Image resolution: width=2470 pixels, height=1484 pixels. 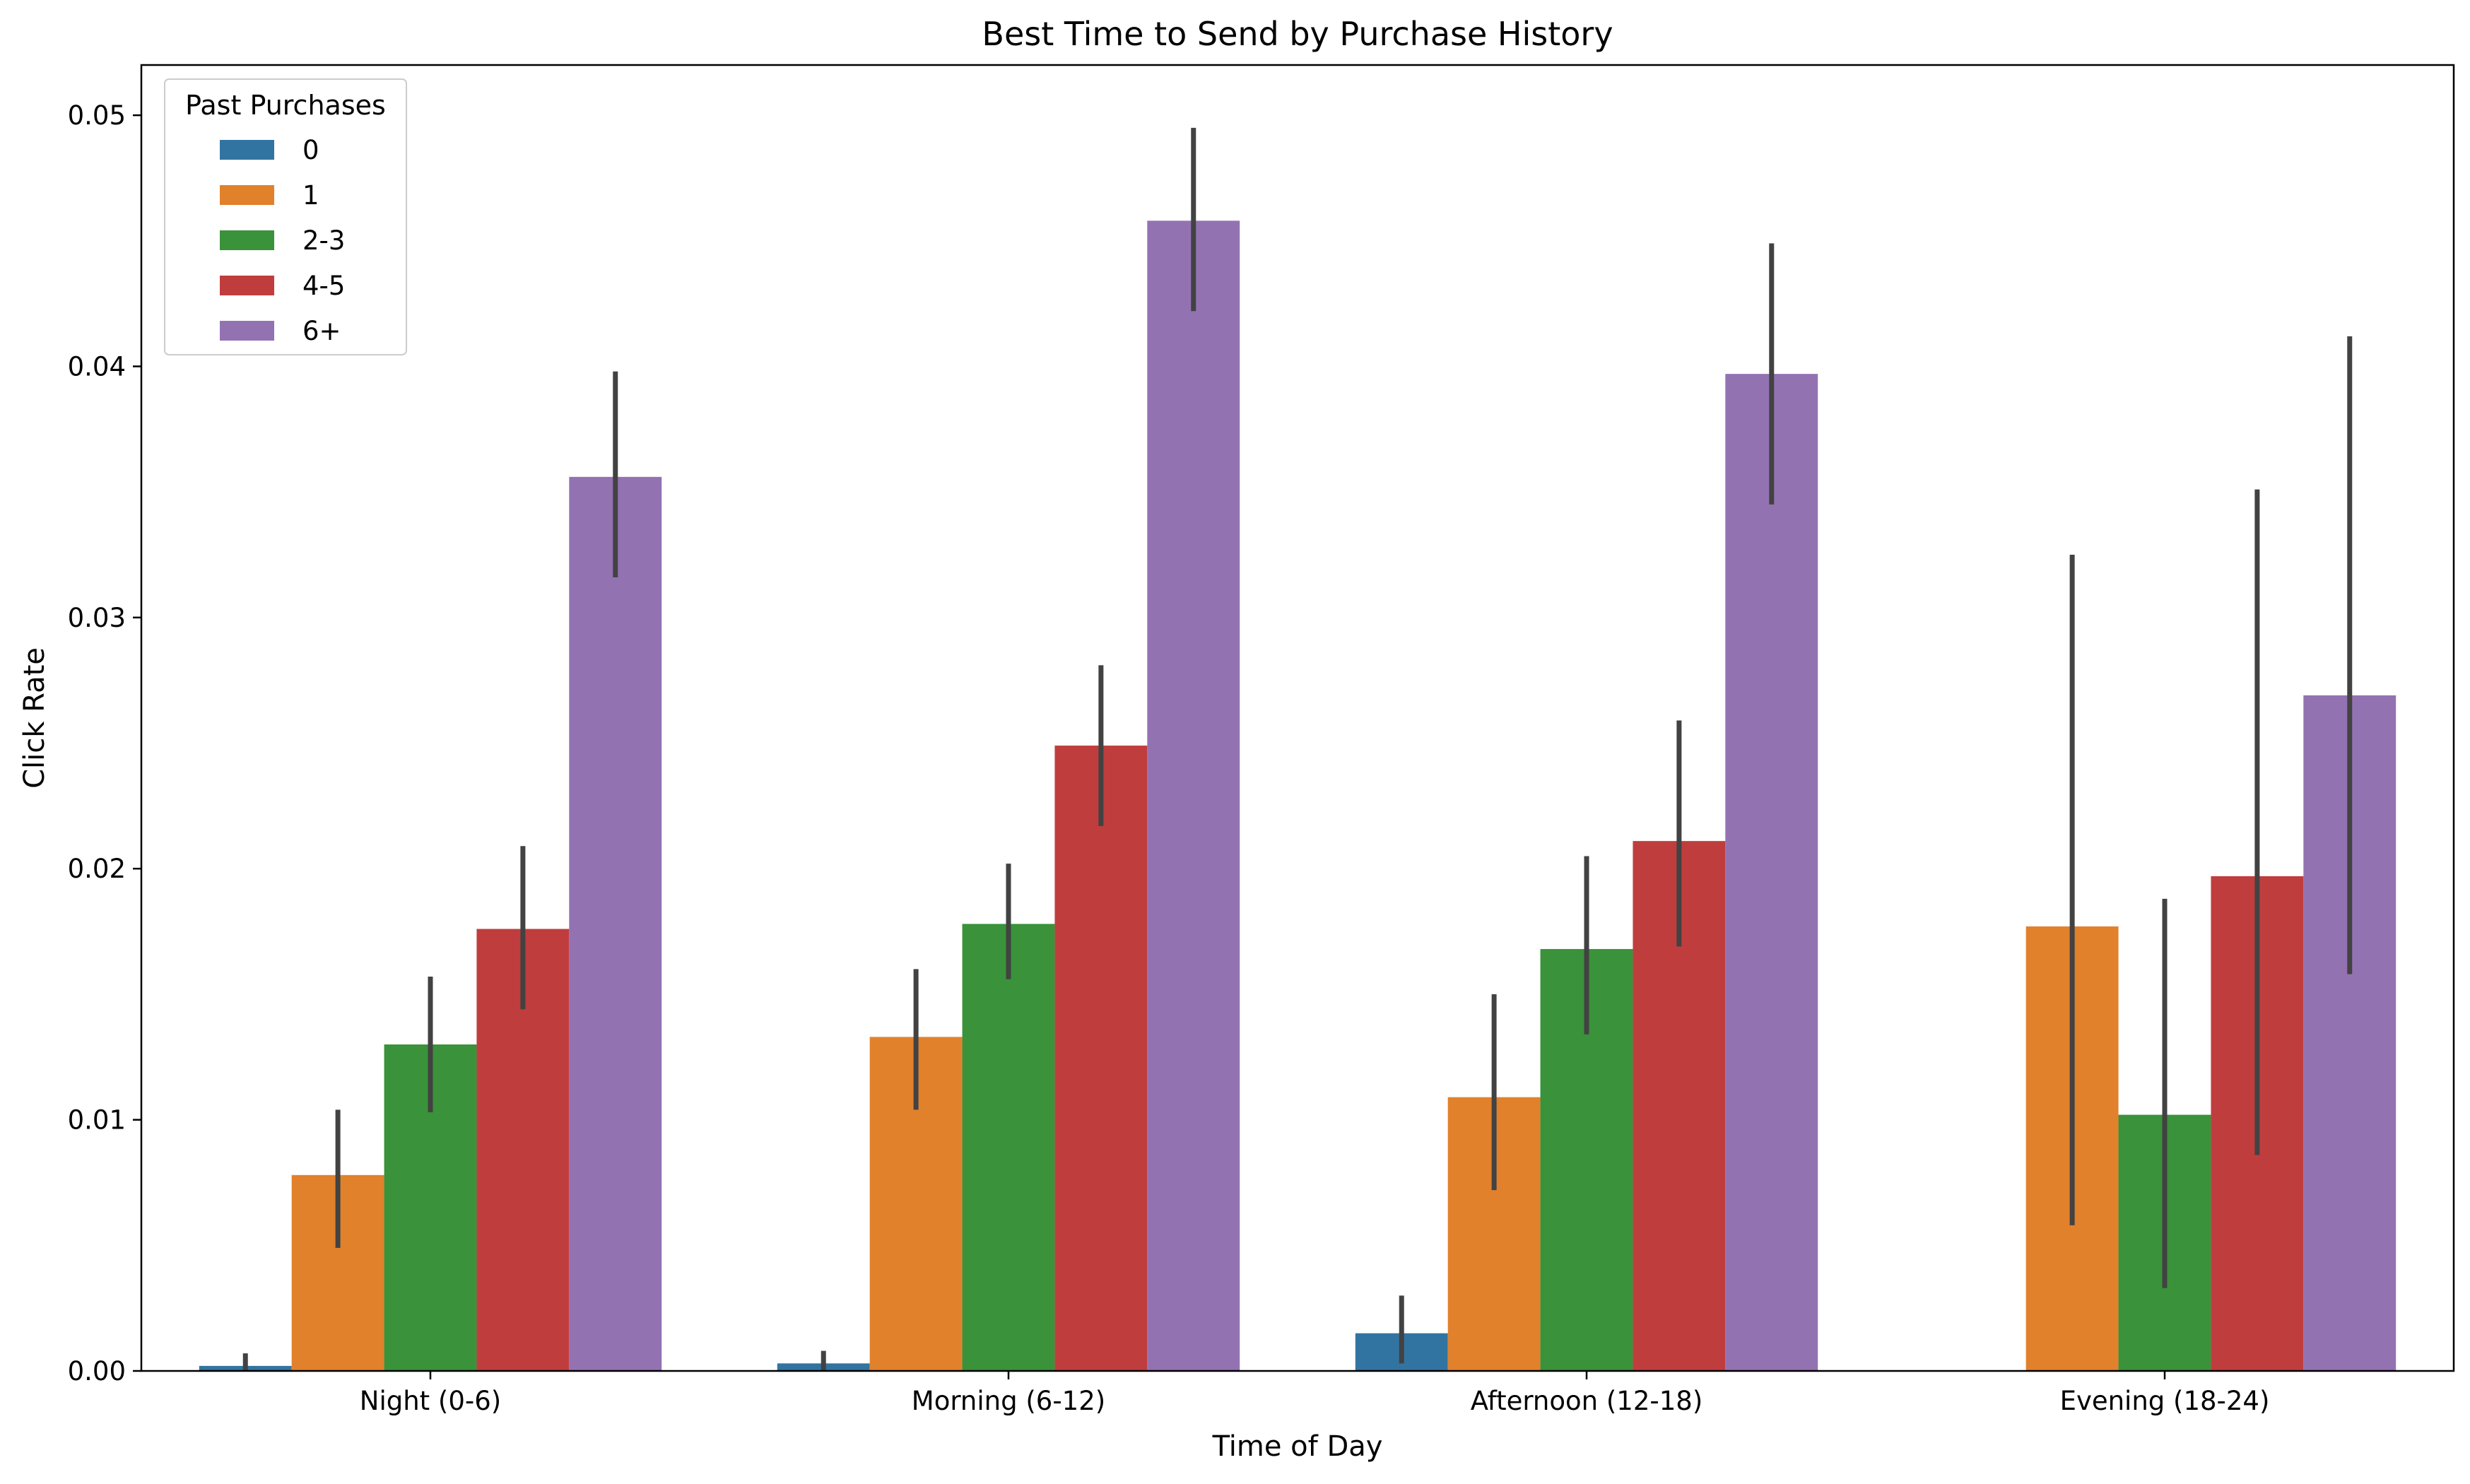 I want to click on legend-label-6: 6+, so click(x=321, y=331).